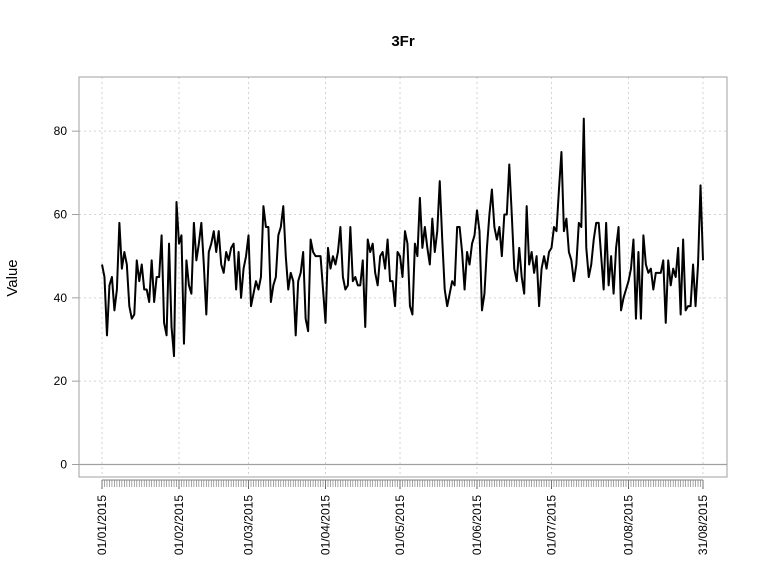  I want to click on x-tick-label-7: 01/08/2015, so click(628, 525).